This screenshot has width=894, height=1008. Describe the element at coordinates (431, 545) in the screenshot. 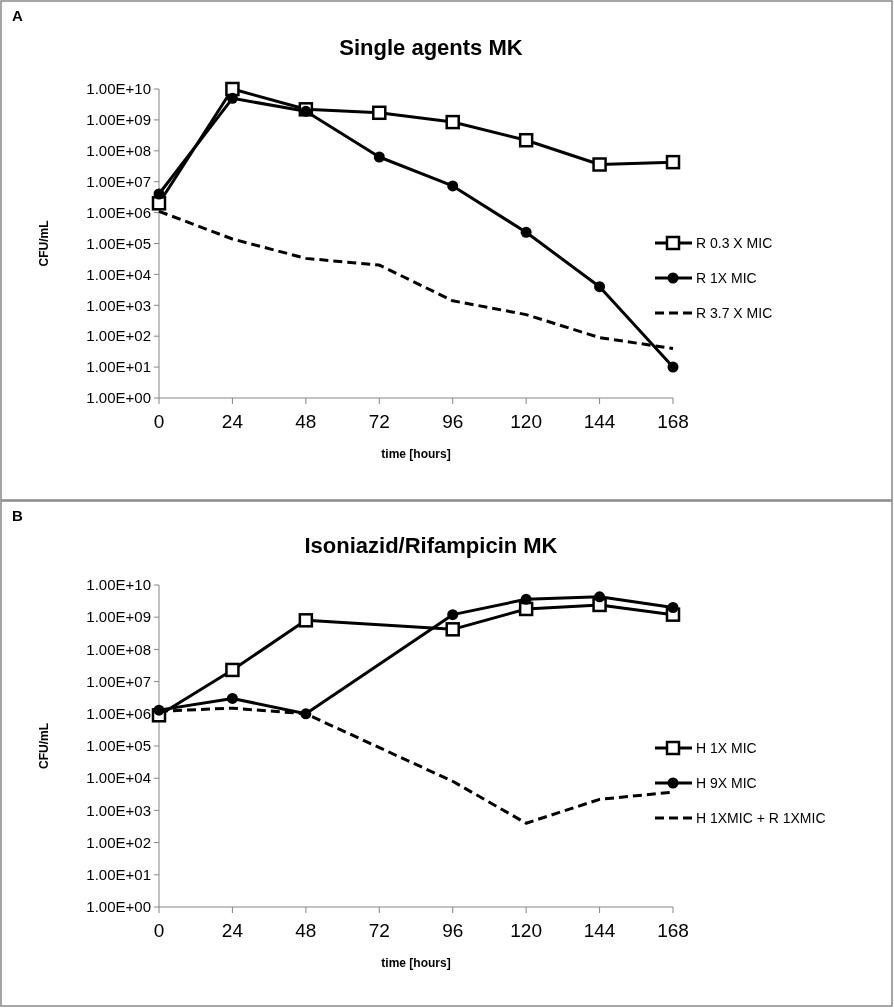

I see `chart-title: Isoniazid/Rifampicin MK` at that location.